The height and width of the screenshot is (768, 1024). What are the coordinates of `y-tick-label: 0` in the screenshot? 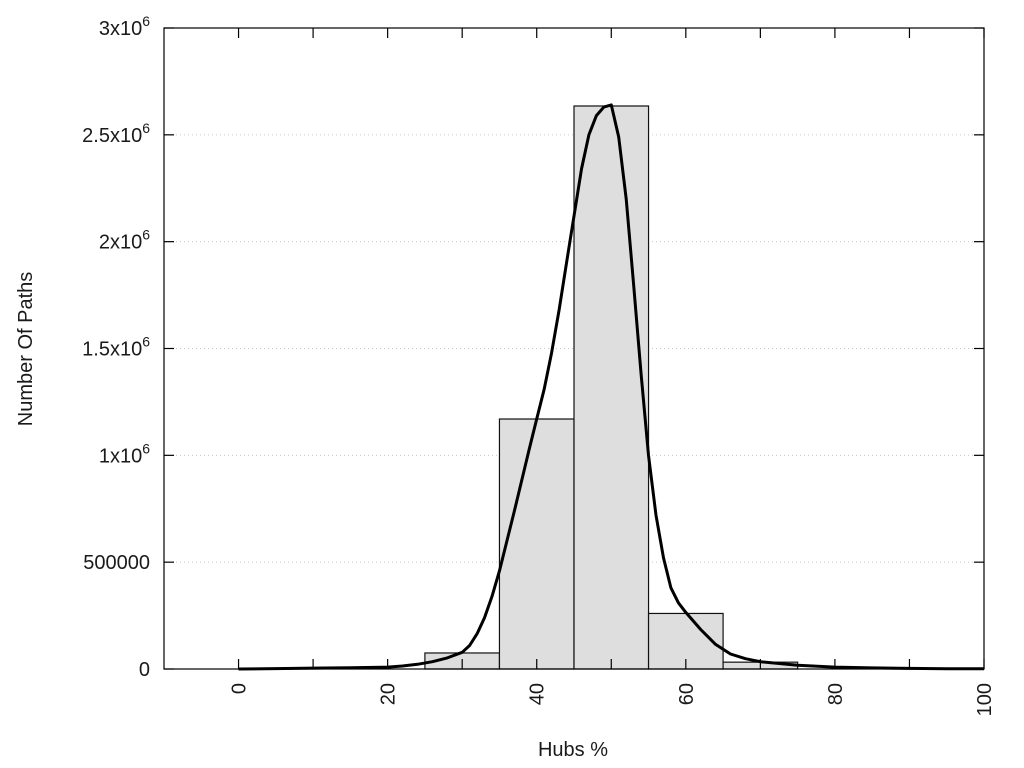 It's located at (144, 670).